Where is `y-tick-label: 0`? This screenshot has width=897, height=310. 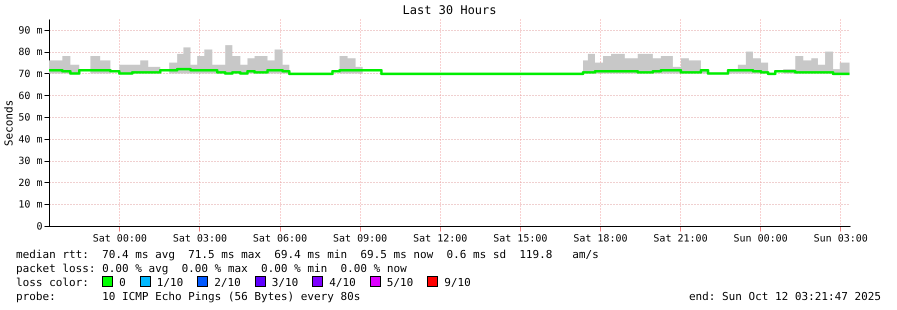
y-tick-label: 0 is located at coordinates (39, 227).